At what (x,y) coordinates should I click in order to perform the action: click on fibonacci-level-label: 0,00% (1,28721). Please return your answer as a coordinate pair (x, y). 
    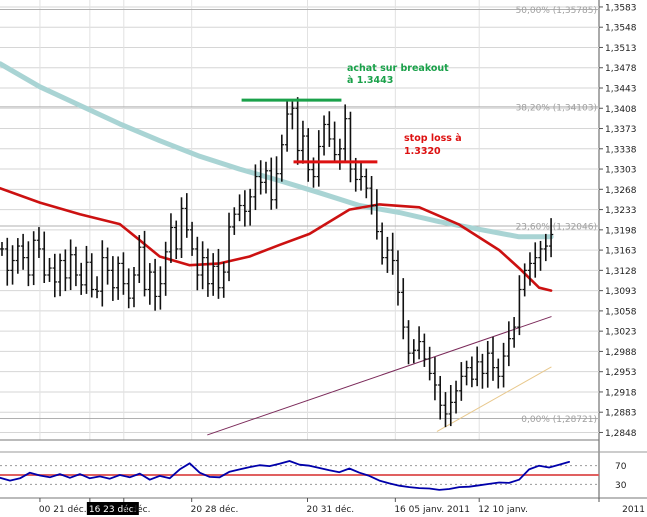
    Looking at the image, I should click on (559, 420).